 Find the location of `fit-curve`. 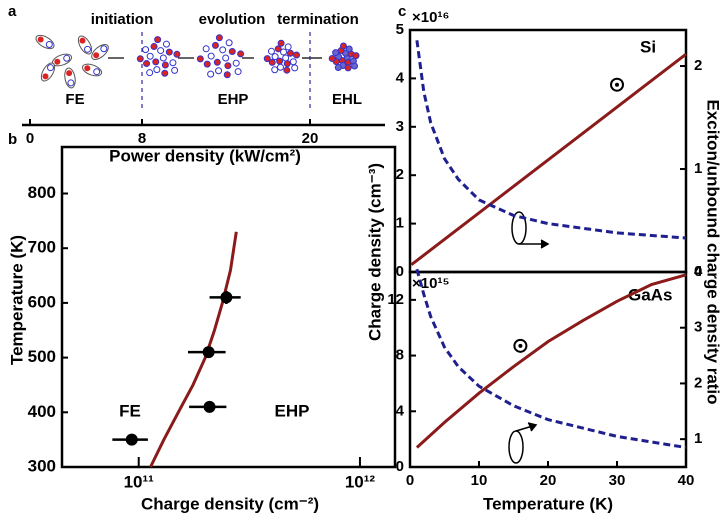

fit-curve is located at coordinates (193, 349).